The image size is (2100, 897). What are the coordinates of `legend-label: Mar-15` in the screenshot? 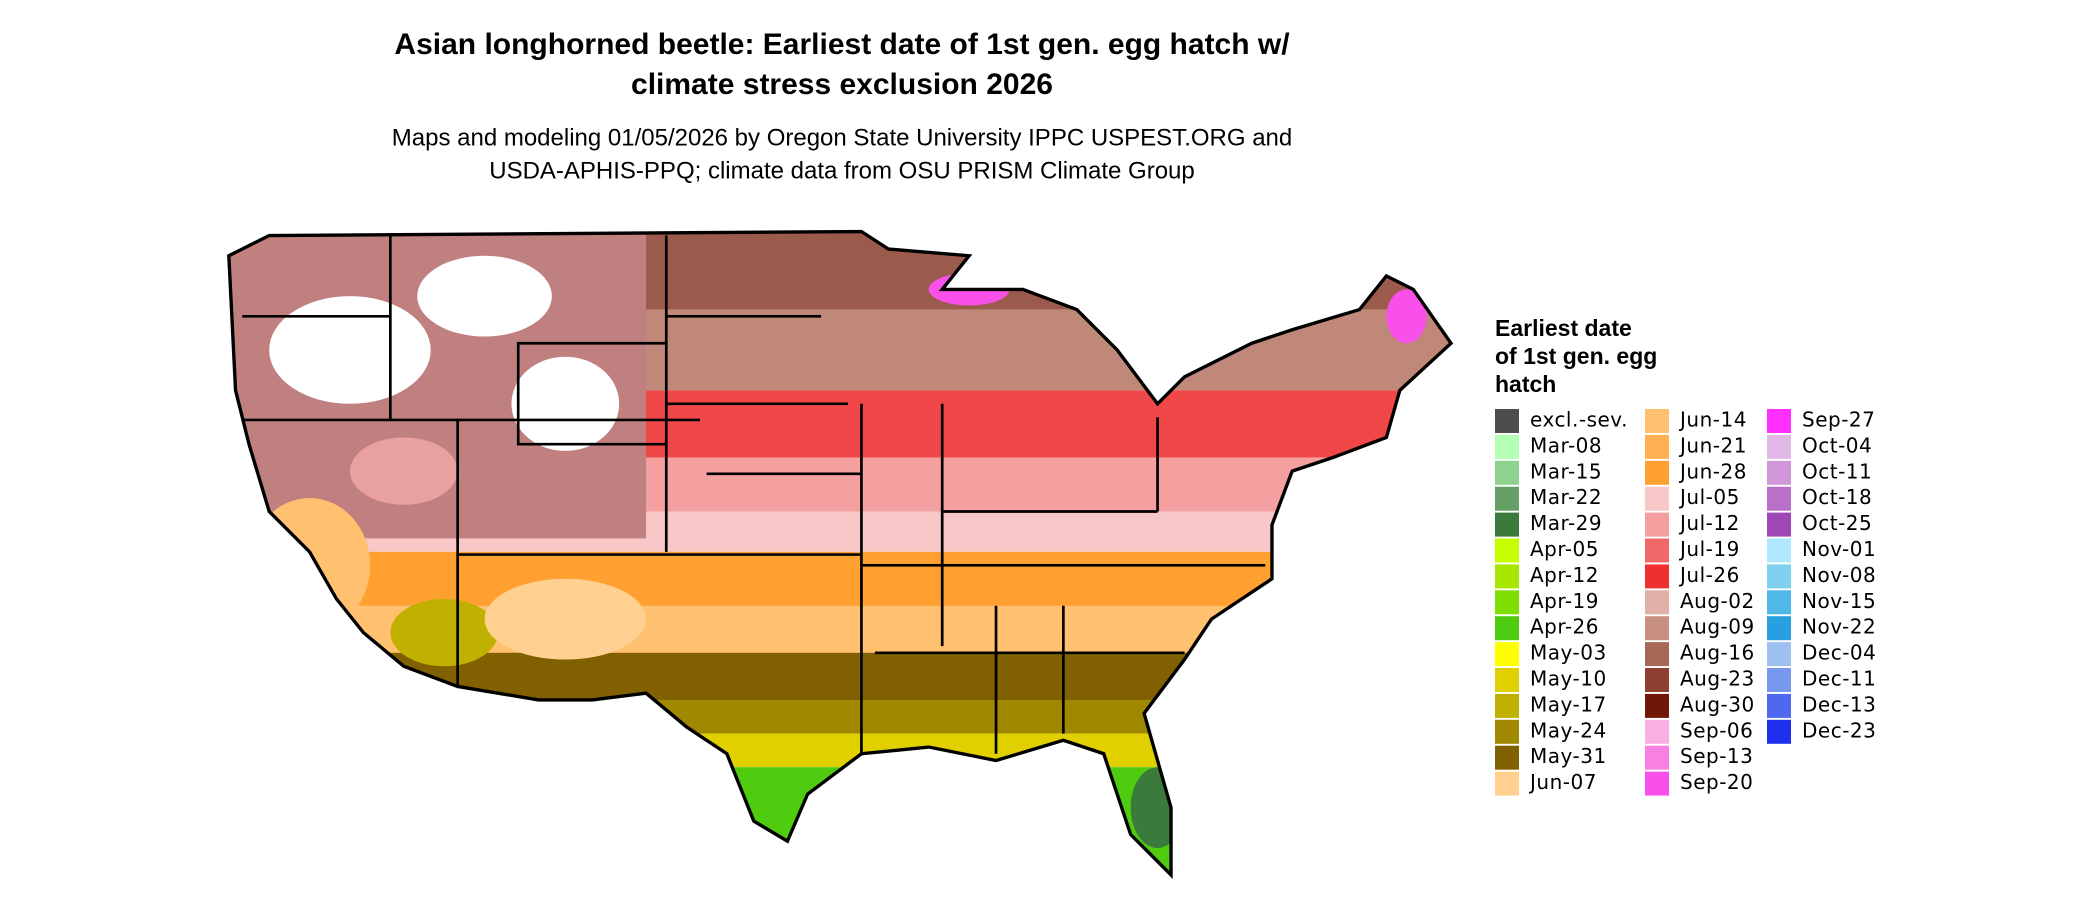 It's located at (1566, 471).